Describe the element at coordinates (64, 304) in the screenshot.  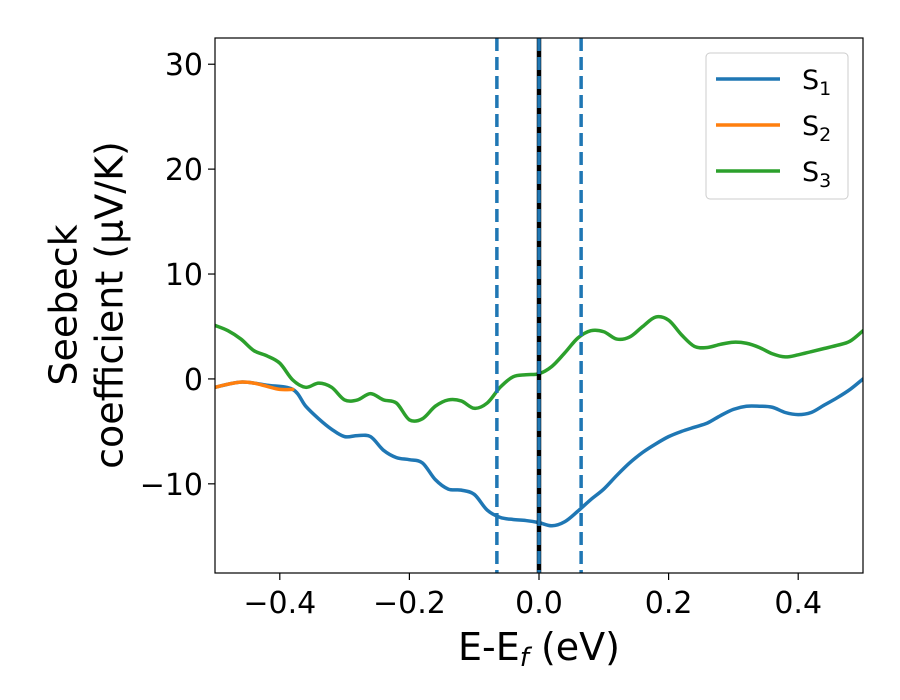
I see `y-axis-label-line1: Seebeck` at that location.